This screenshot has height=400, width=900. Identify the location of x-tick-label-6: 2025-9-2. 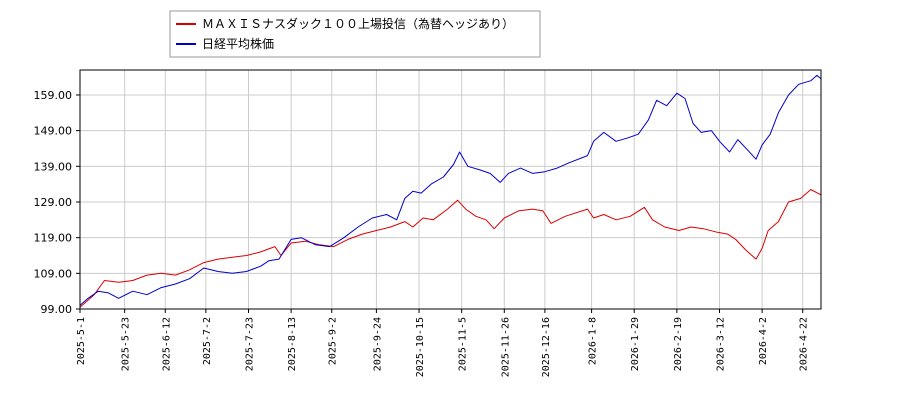
(333, 341).